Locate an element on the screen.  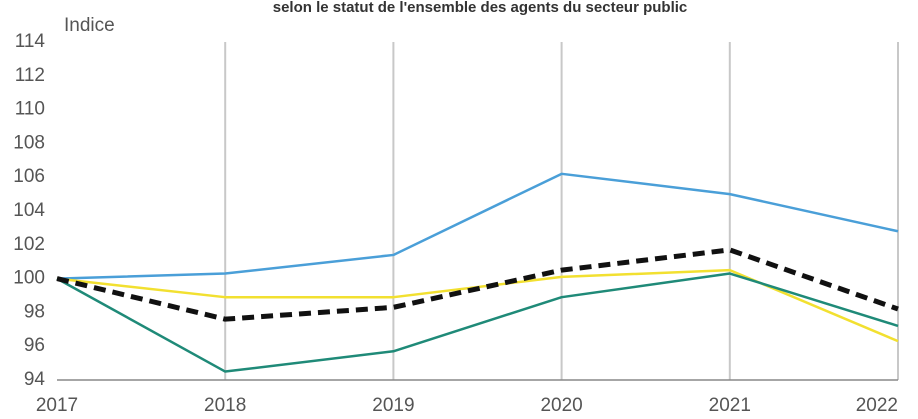
x-tick-label: 2020 is located at coordinates (561, 405).